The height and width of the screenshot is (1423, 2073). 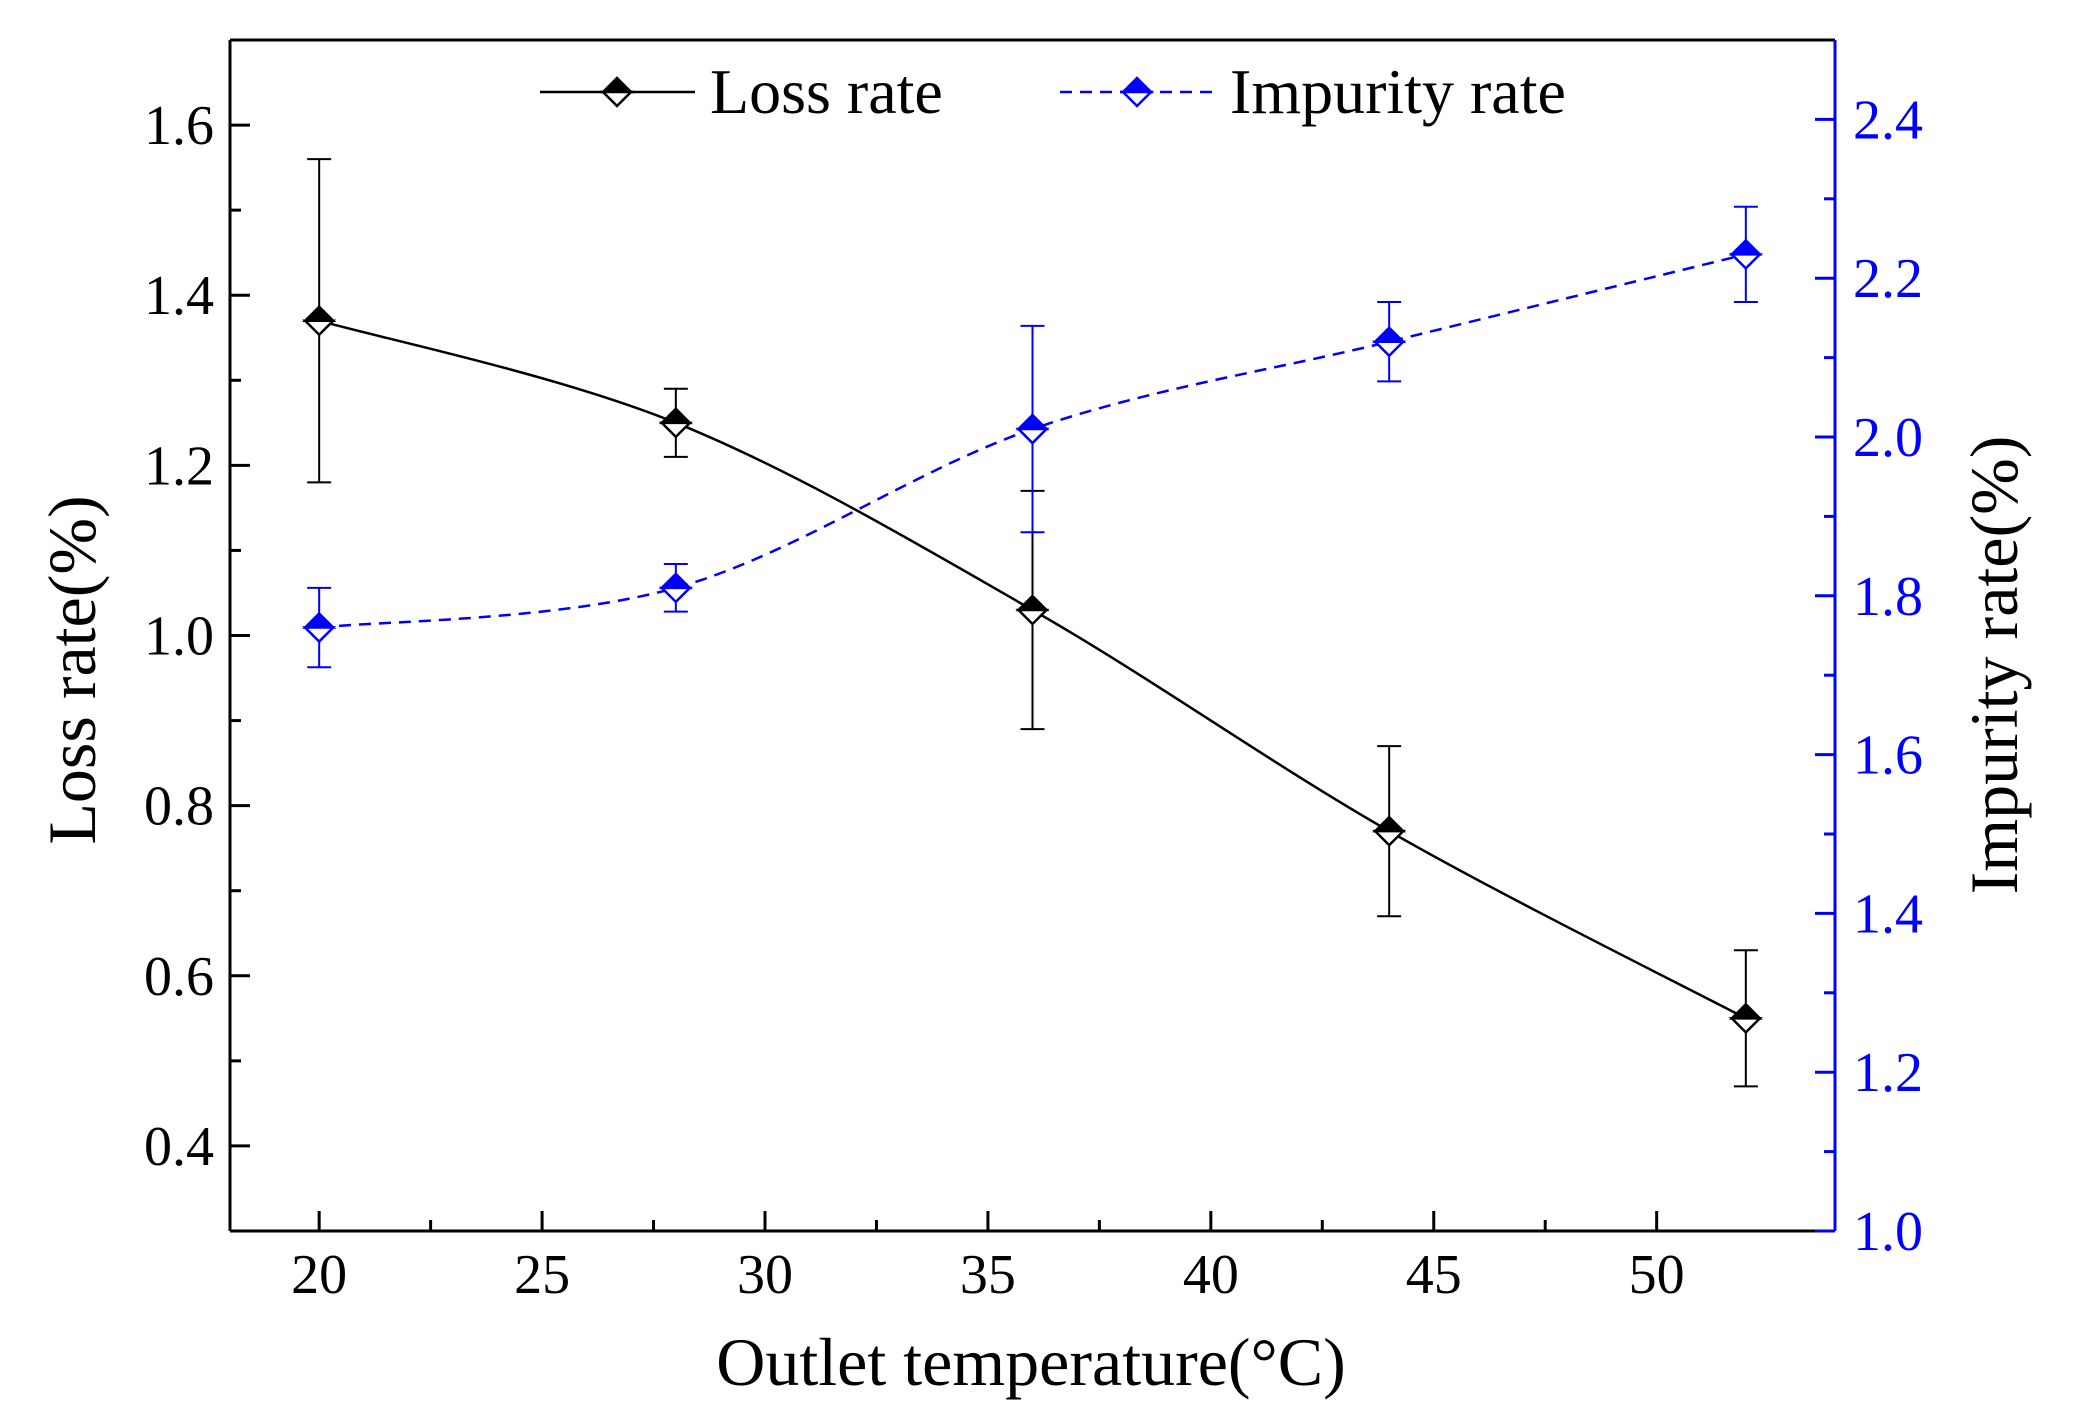 What do you see at coordinates (1888, 120) in the screenshot?
I see `right-y-tick-label: 2.4` at bounding box center [1888, 120].